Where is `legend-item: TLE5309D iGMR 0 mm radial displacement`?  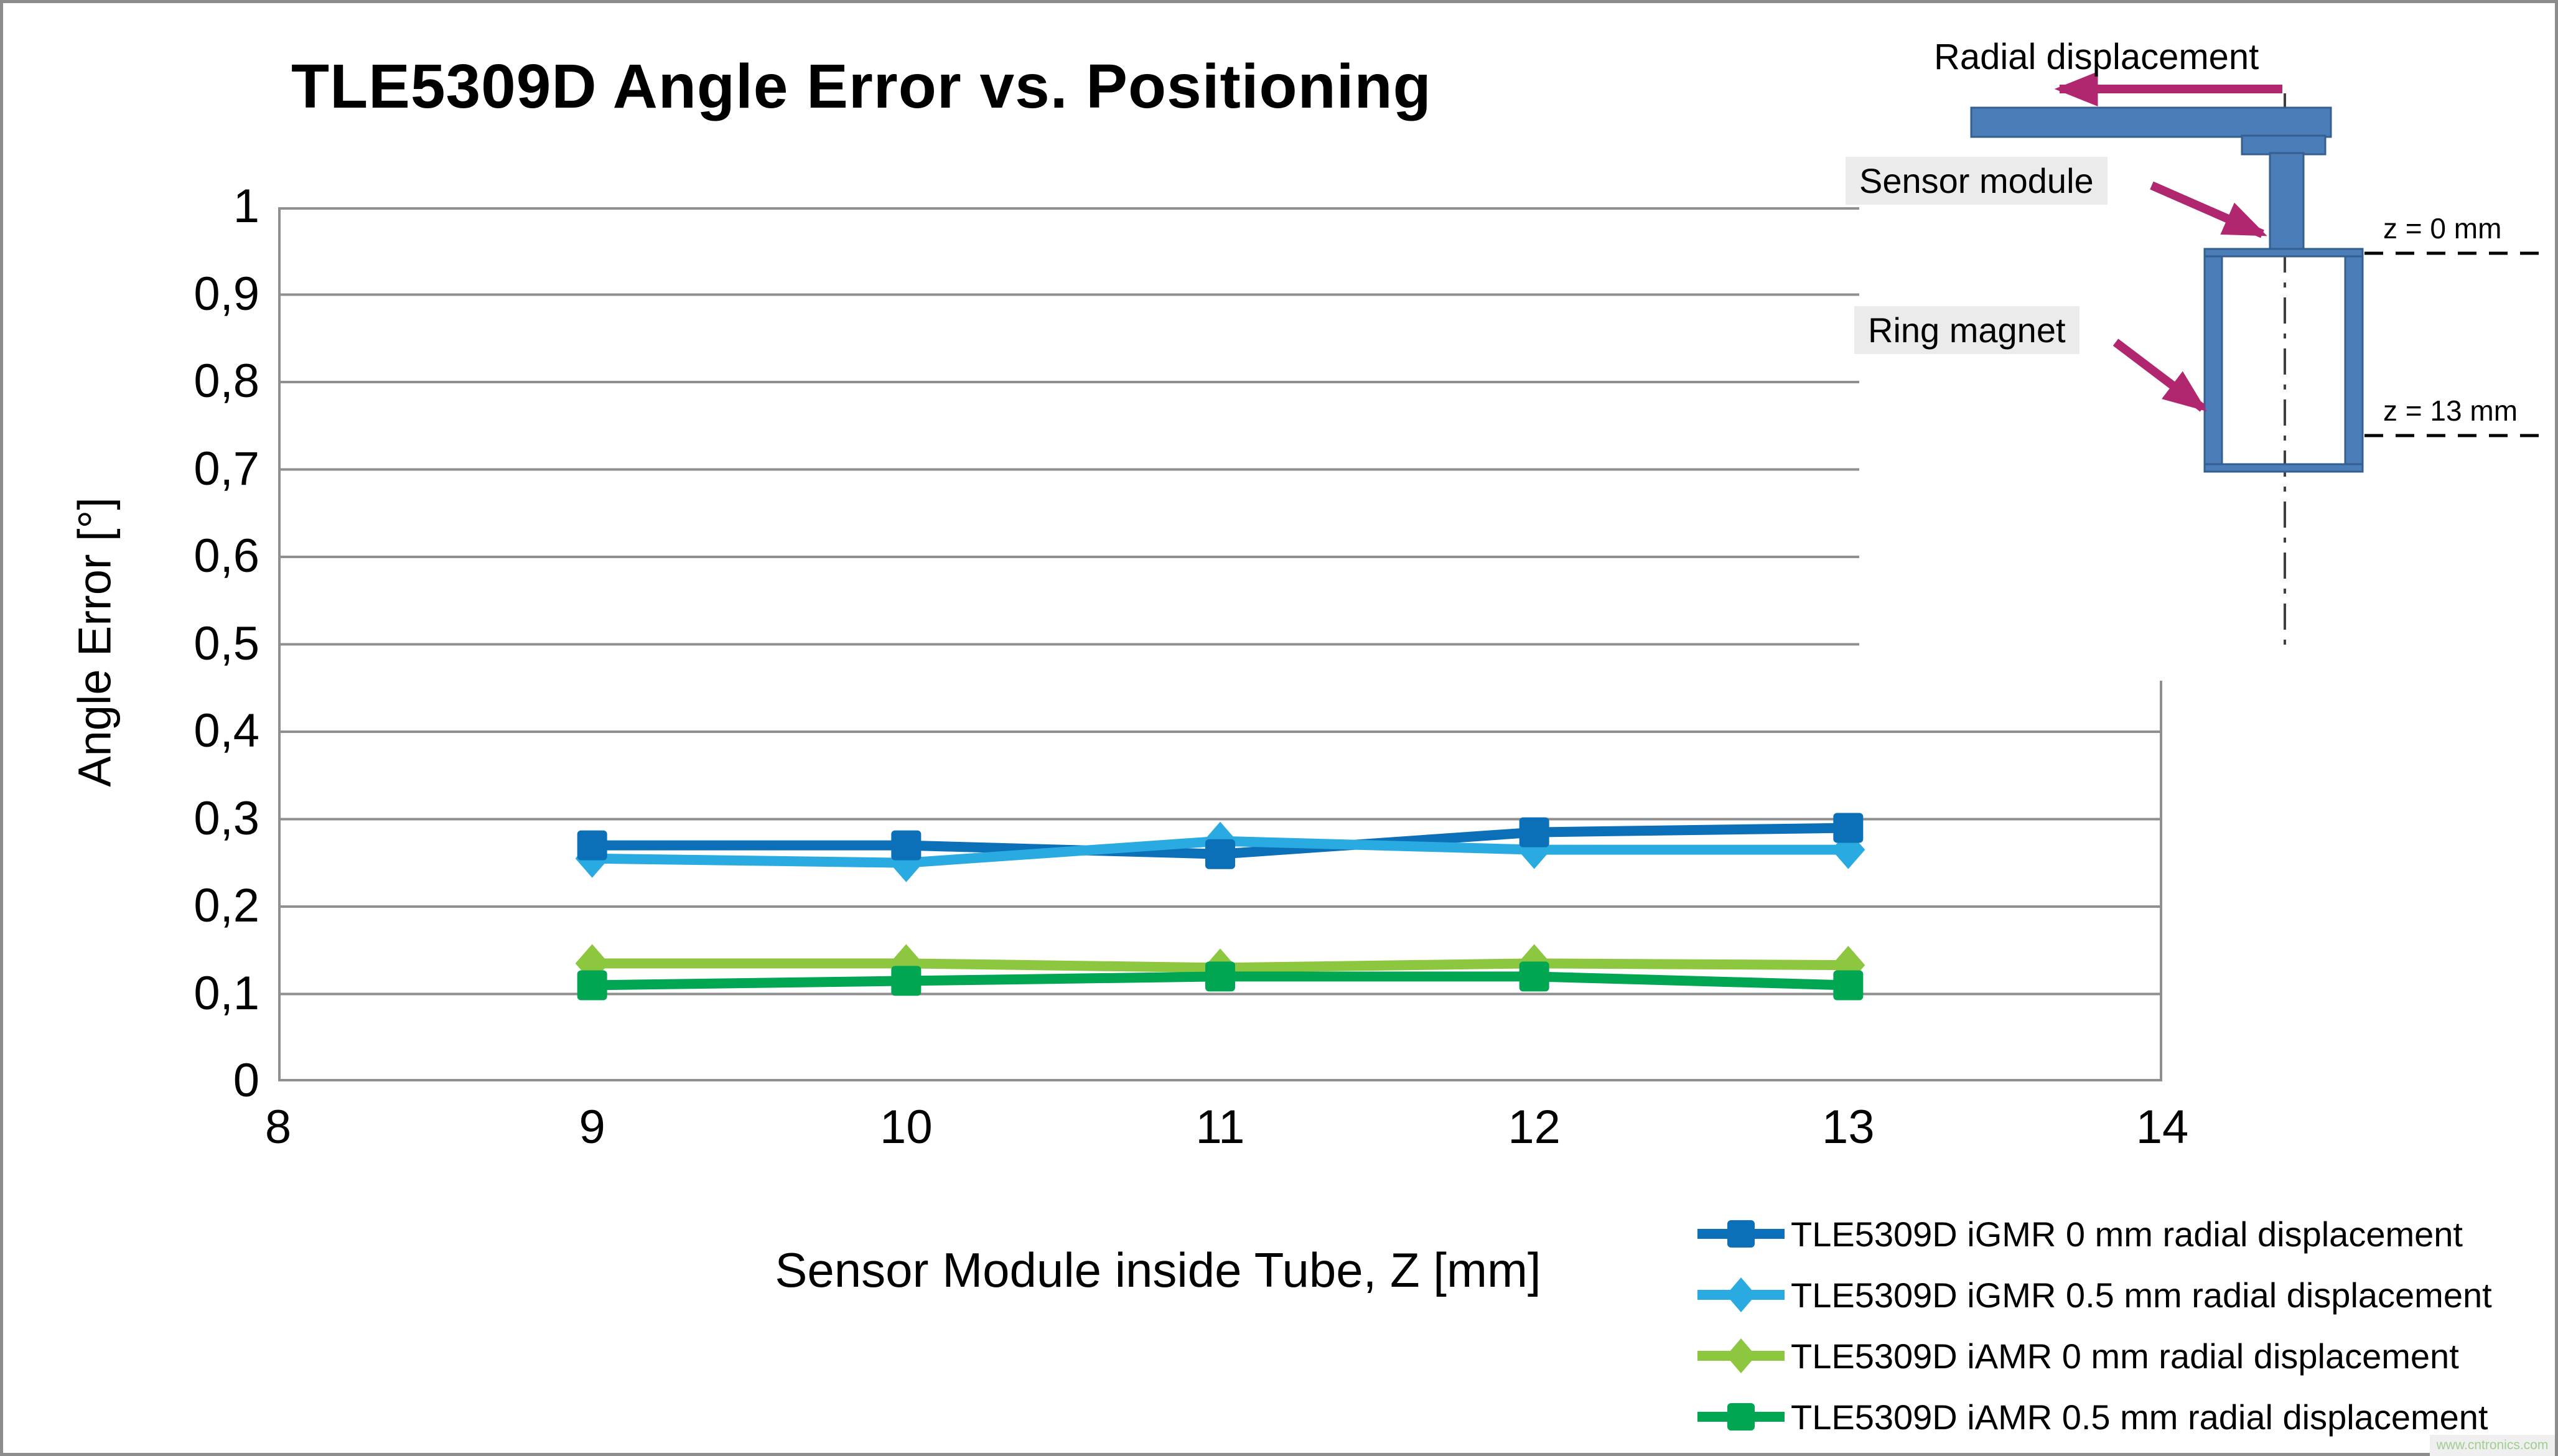
legend-item: TLE5309D iGMR 0 mm radial displacement is located at coordinates (2095, 1234).